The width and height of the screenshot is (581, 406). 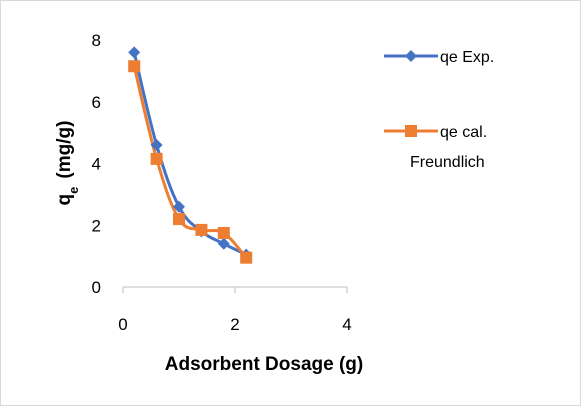 What do you see at coordinates (190, 155) in the screenshot?
I see `series-layer` at bounding box center [190, 155].